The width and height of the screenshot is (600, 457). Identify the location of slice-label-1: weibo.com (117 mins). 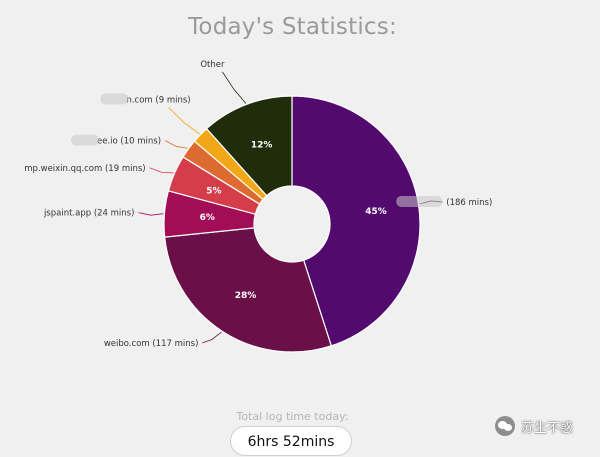
(151, 344).